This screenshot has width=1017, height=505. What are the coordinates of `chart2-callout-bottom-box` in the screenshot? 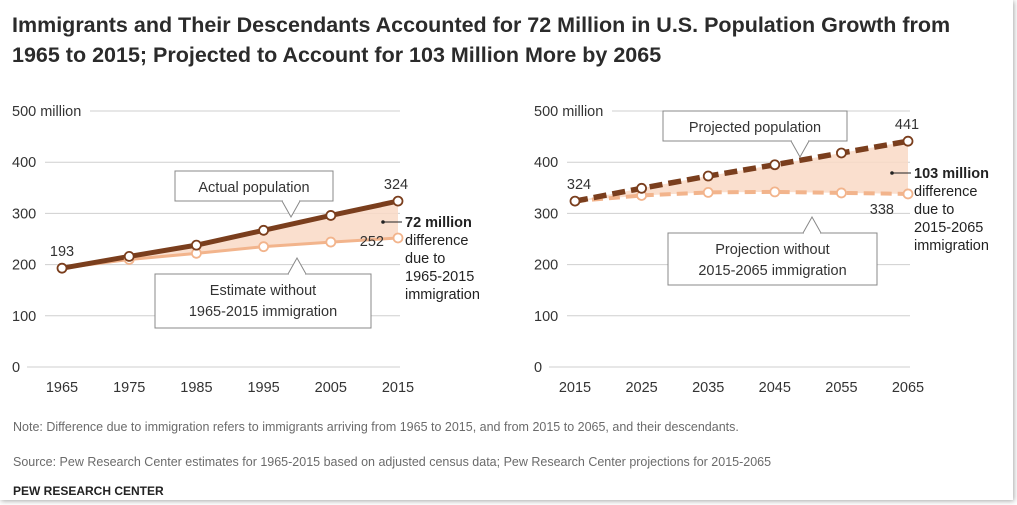 It's located at (772, 259).